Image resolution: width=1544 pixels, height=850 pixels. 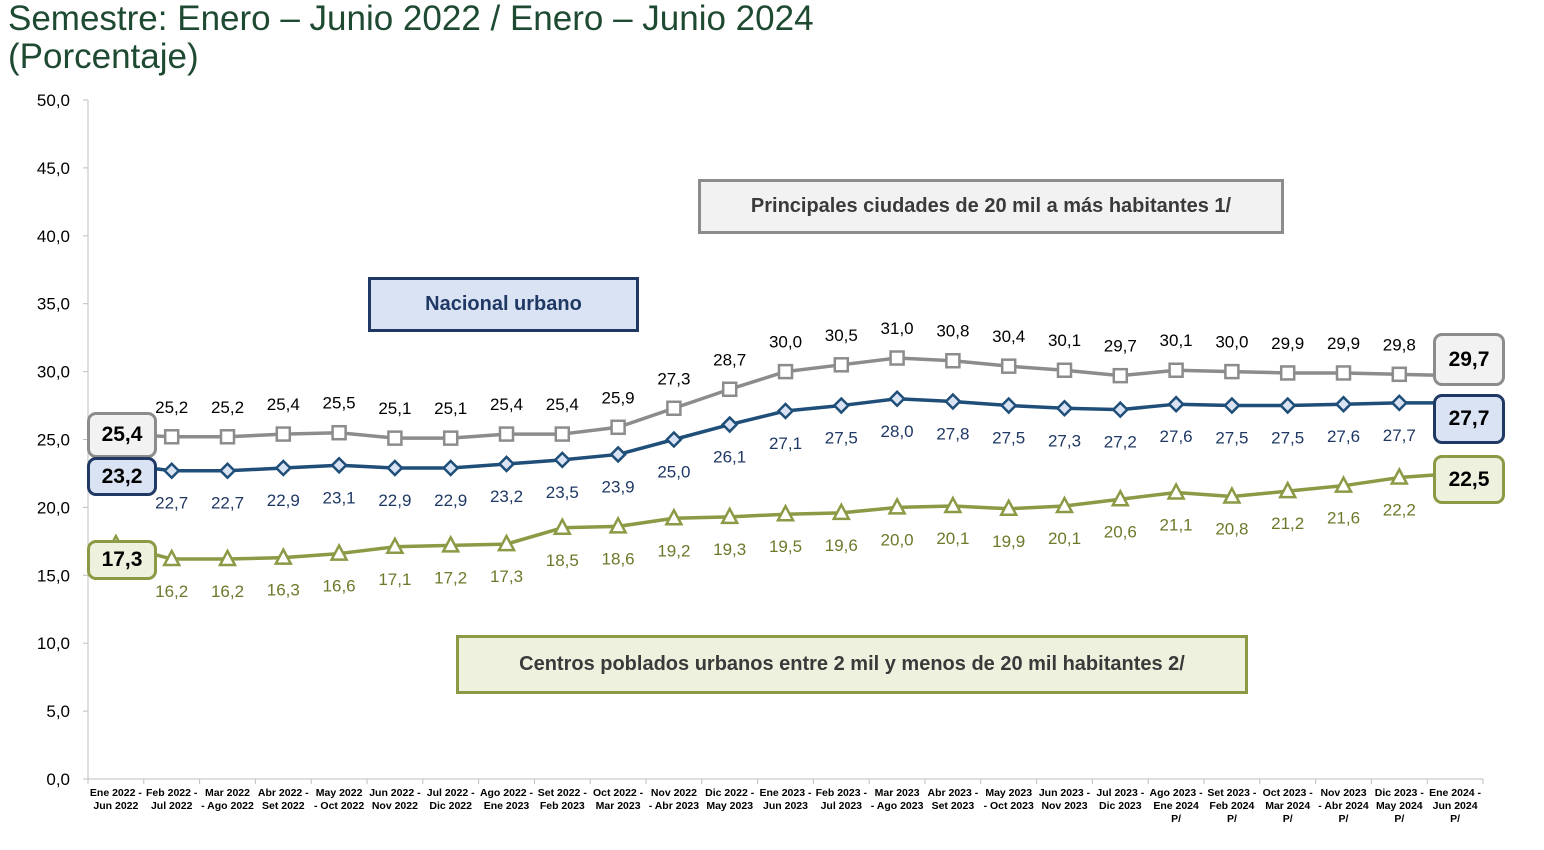 I want to click on x-tick-label: Ene 2023 -Jun 2023, so click(x=786, y=799).